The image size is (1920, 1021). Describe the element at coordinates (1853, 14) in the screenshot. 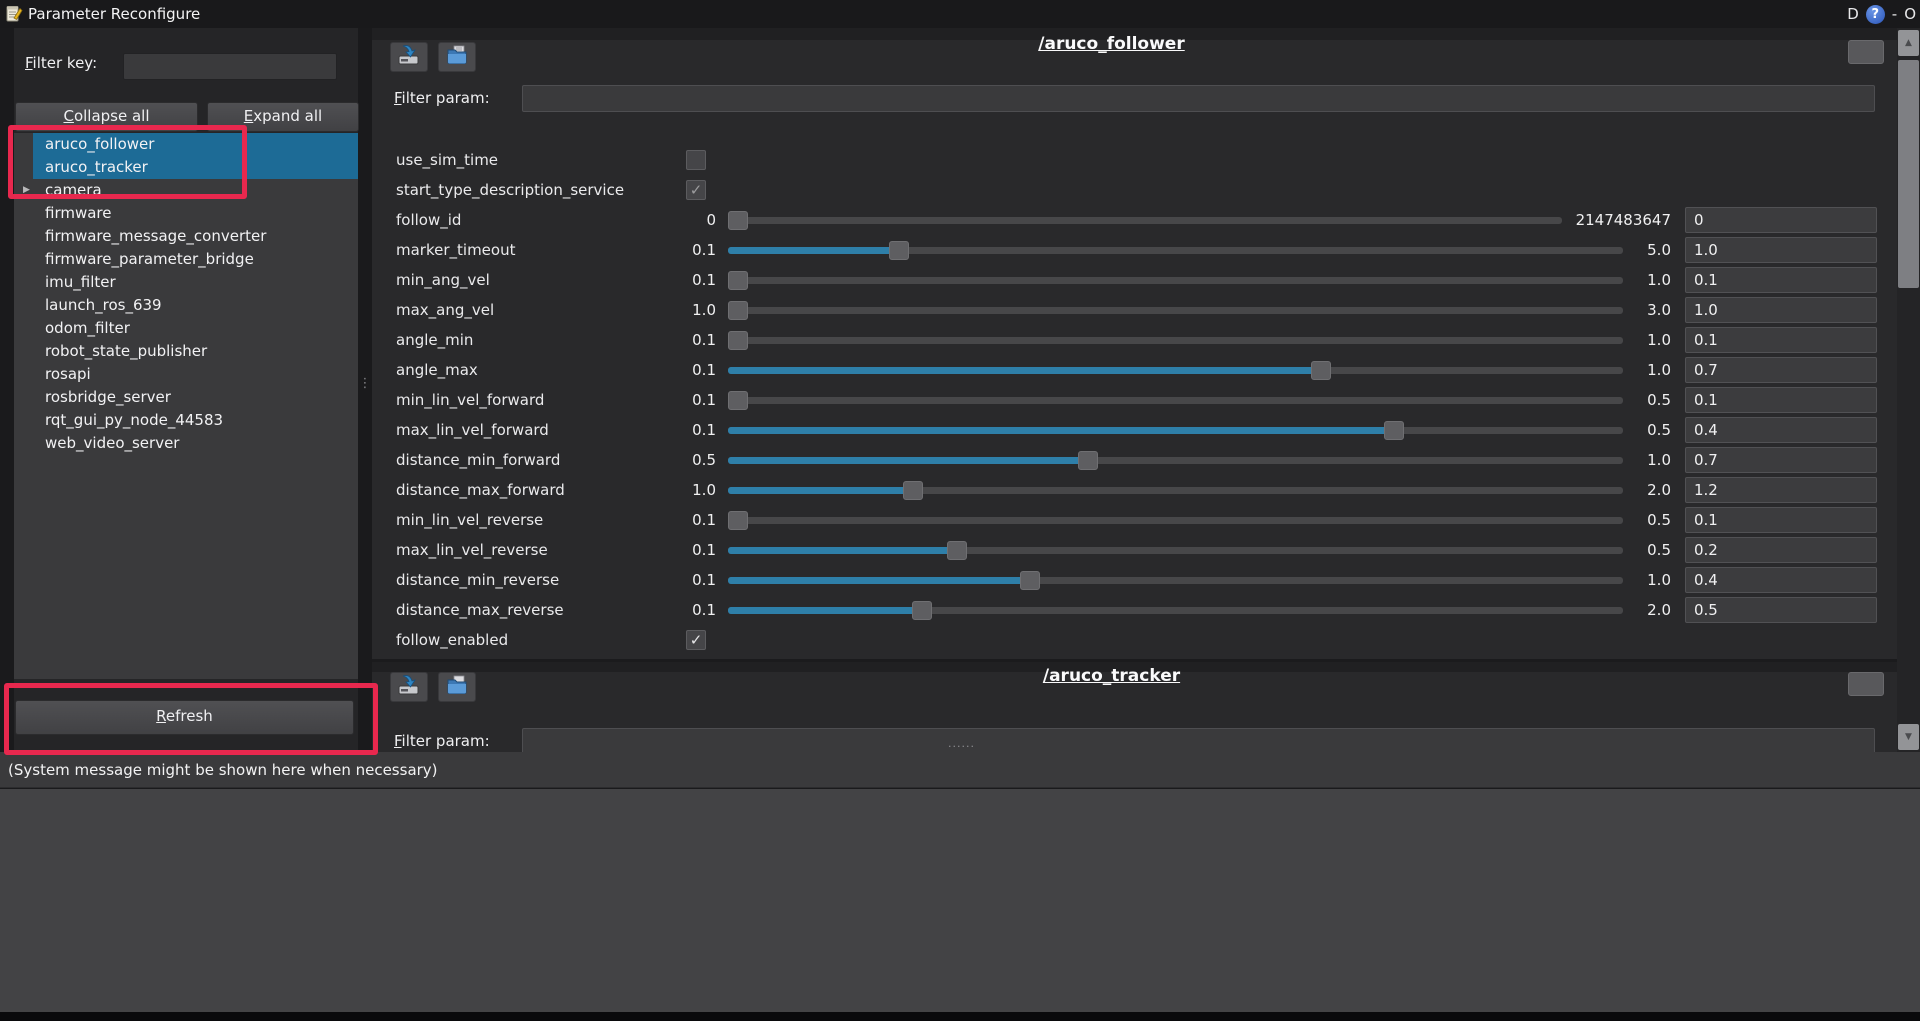

I see `dock-button: D` at that location.